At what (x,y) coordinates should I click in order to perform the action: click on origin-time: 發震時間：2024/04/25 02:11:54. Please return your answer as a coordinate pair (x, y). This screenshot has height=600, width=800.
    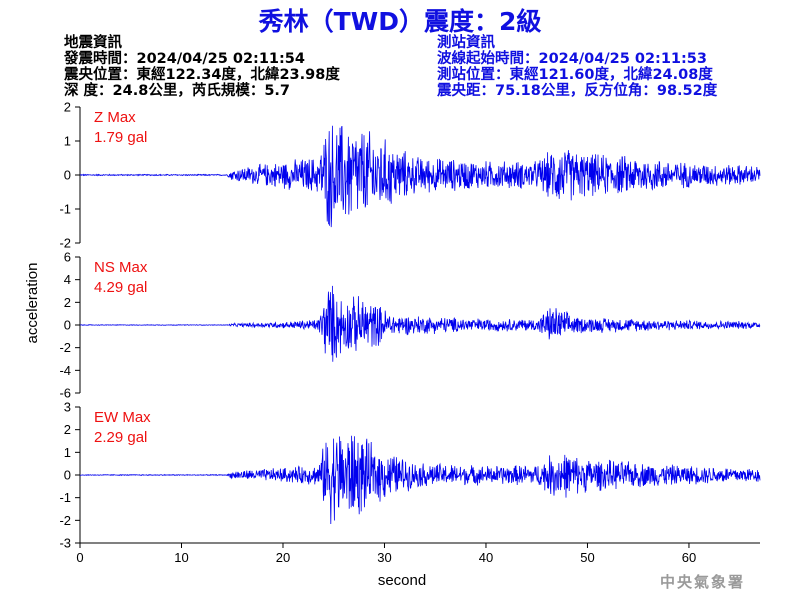
    Looking at the image, I should click on (184, 59).